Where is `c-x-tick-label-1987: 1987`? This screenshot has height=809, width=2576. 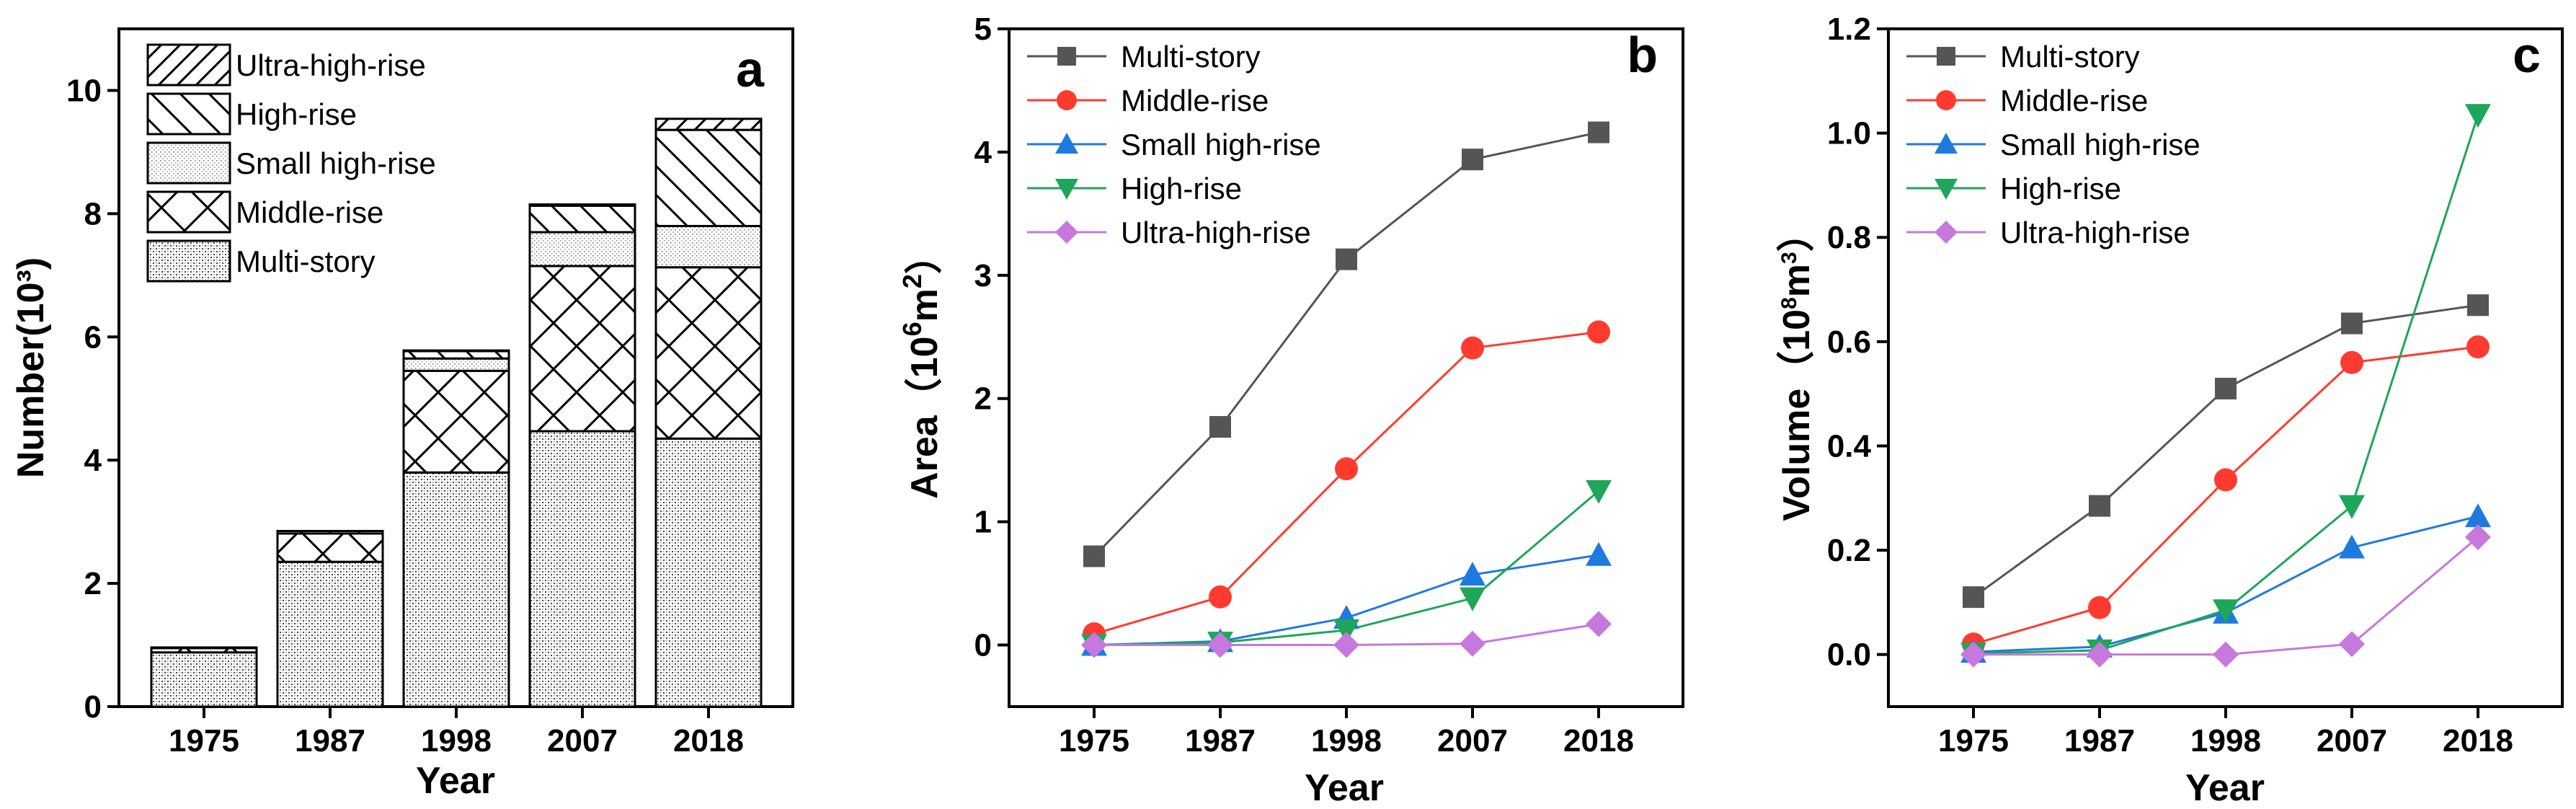
c-x-tick-label-1987: 1987 is located at coordinates (2099, 741).